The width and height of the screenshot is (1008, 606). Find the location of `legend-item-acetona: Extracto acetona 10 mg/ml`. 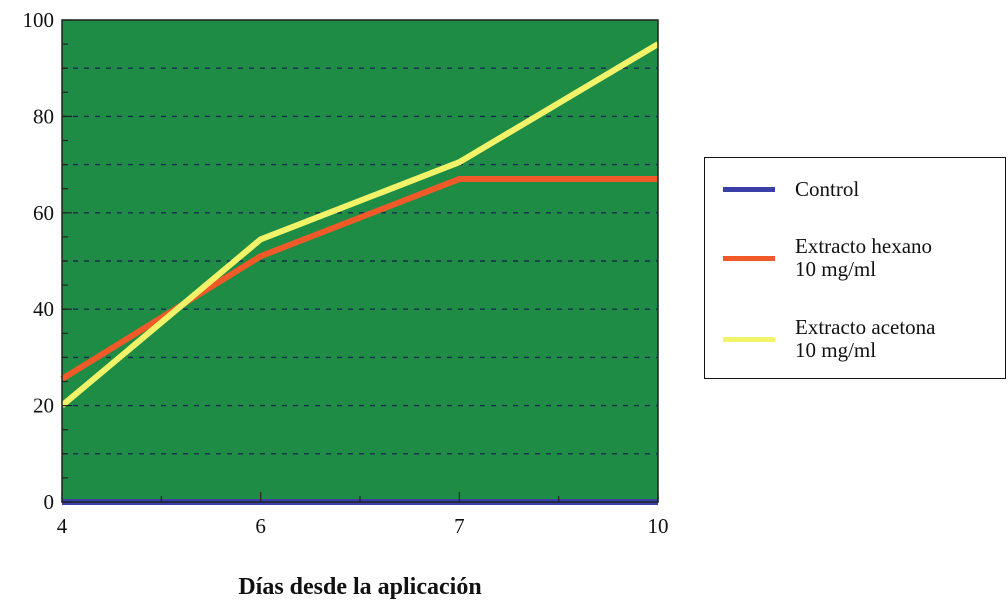

legend-item-acetona: Extracto acetona 10 mg/ml is located at coordinates (829, 339).